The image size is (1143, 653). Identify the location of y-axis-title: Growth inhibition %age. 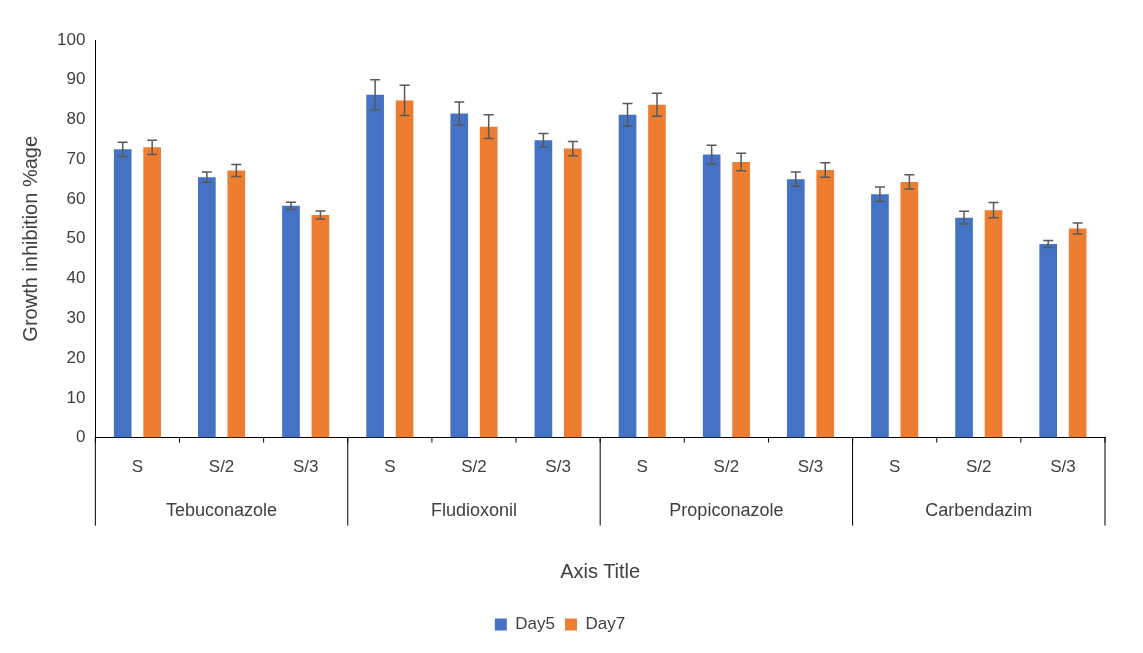
(29, 238).